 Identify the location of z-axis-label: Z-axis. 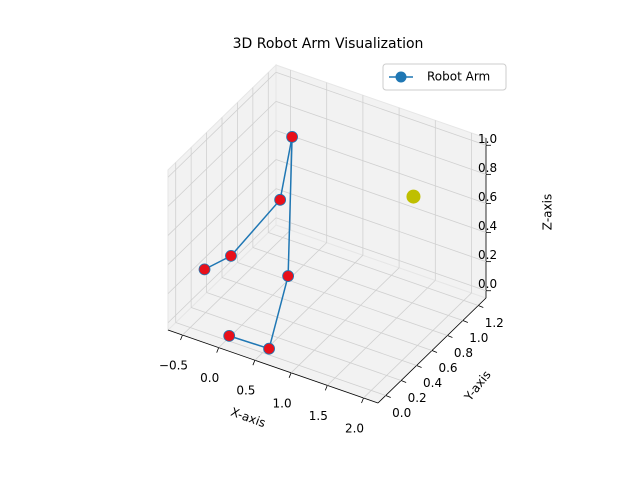
(548, 212).